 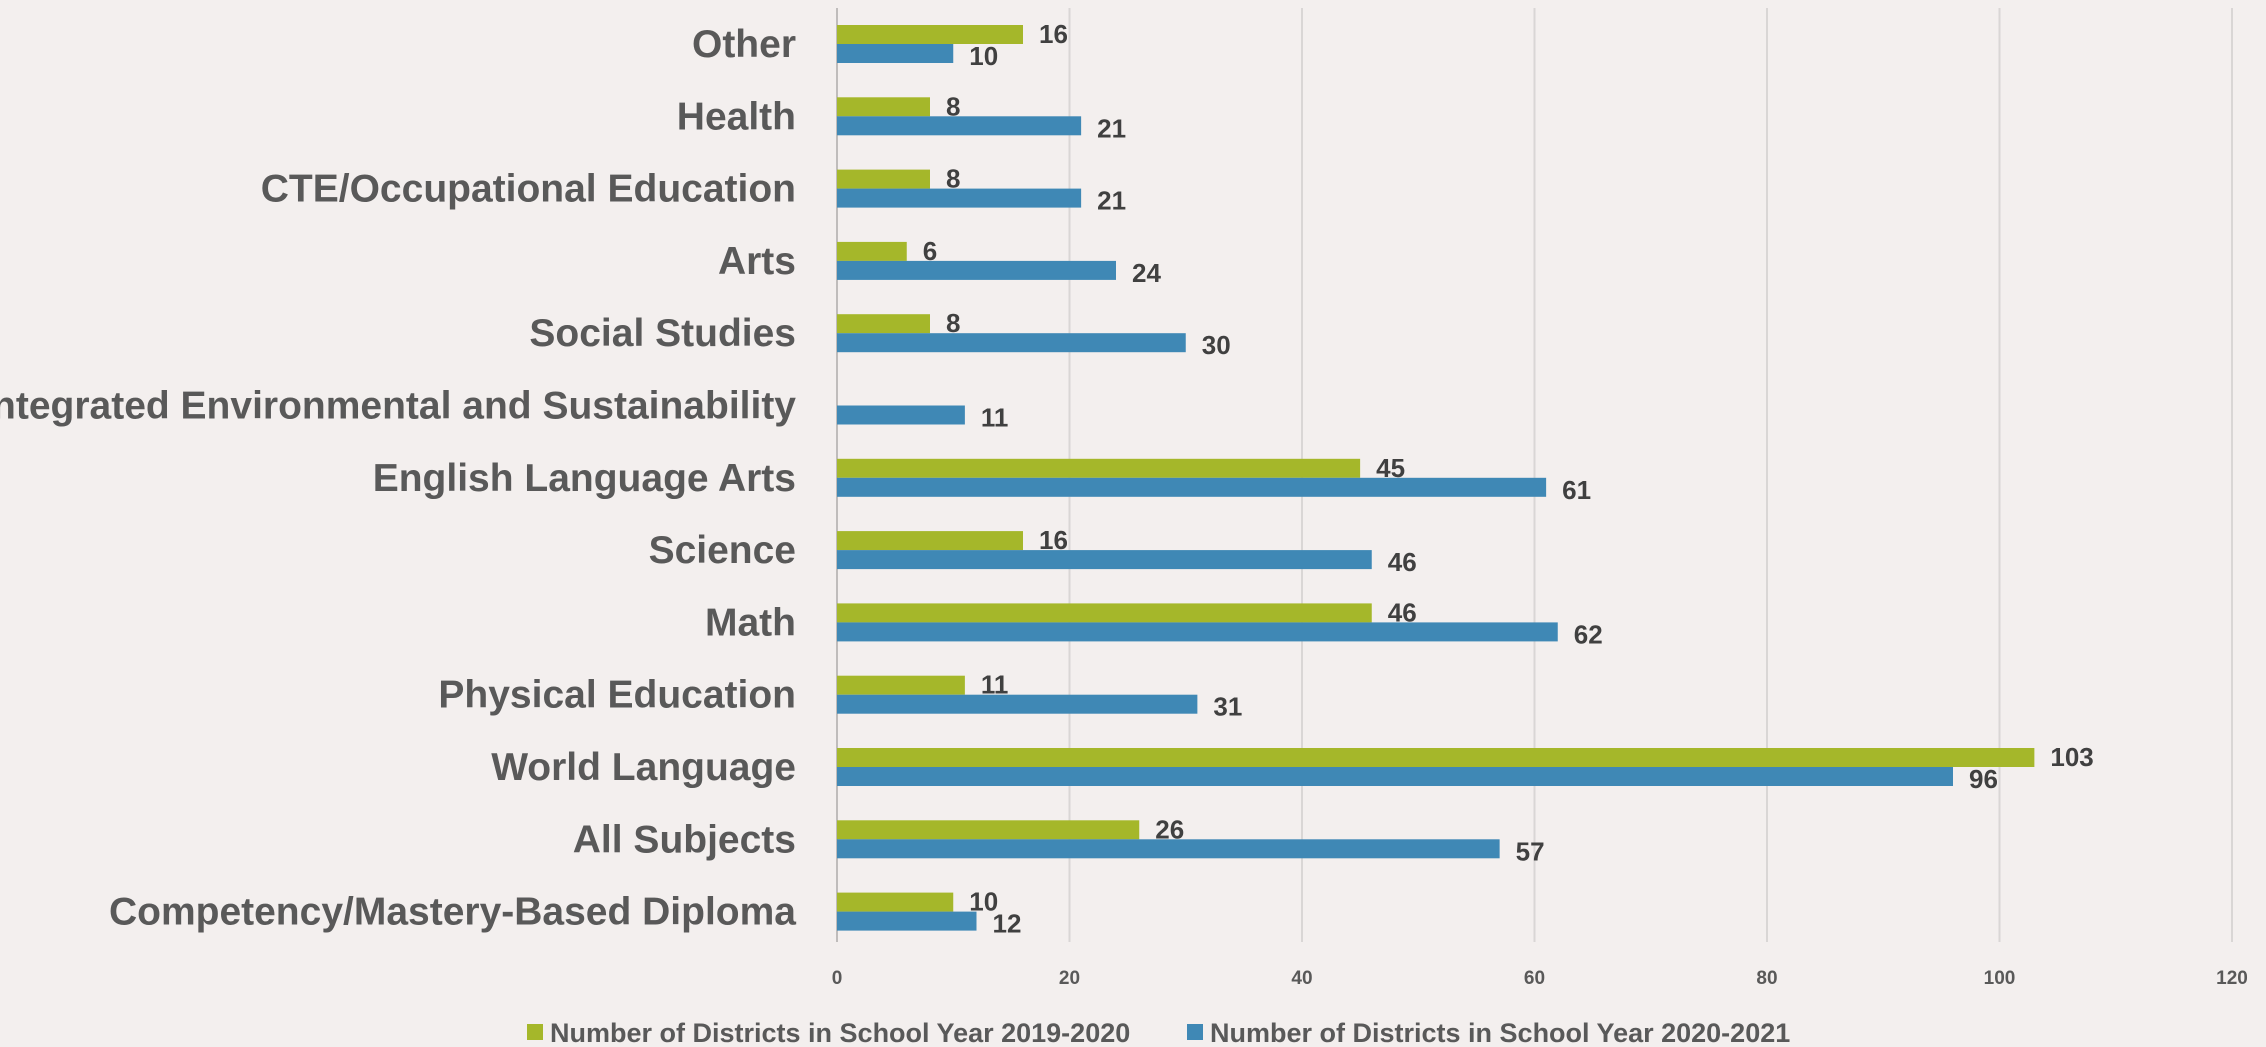 I want to click on data-label: 57, so click(x=1530, y=851).